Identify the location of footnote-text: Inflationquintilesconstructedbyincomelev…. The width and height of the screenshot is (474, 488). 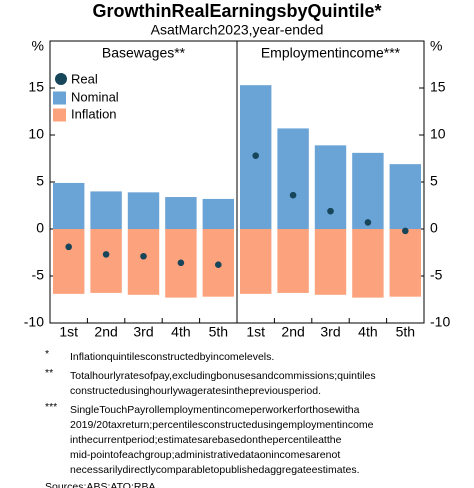
(172, 357).